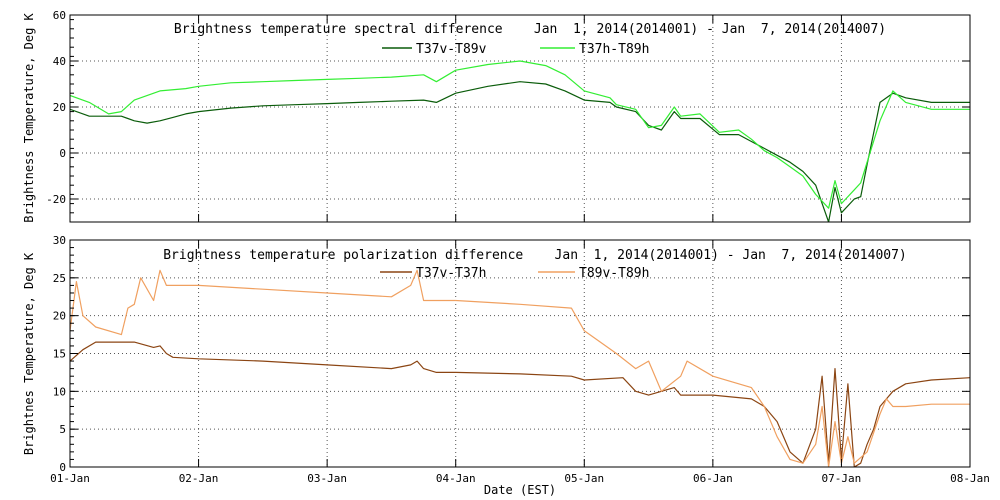 Image resolution: width=1000 pixels, height=500 pixels. I want to click on legend: T37v-T89v T37h-T89h, so click(515, 49).